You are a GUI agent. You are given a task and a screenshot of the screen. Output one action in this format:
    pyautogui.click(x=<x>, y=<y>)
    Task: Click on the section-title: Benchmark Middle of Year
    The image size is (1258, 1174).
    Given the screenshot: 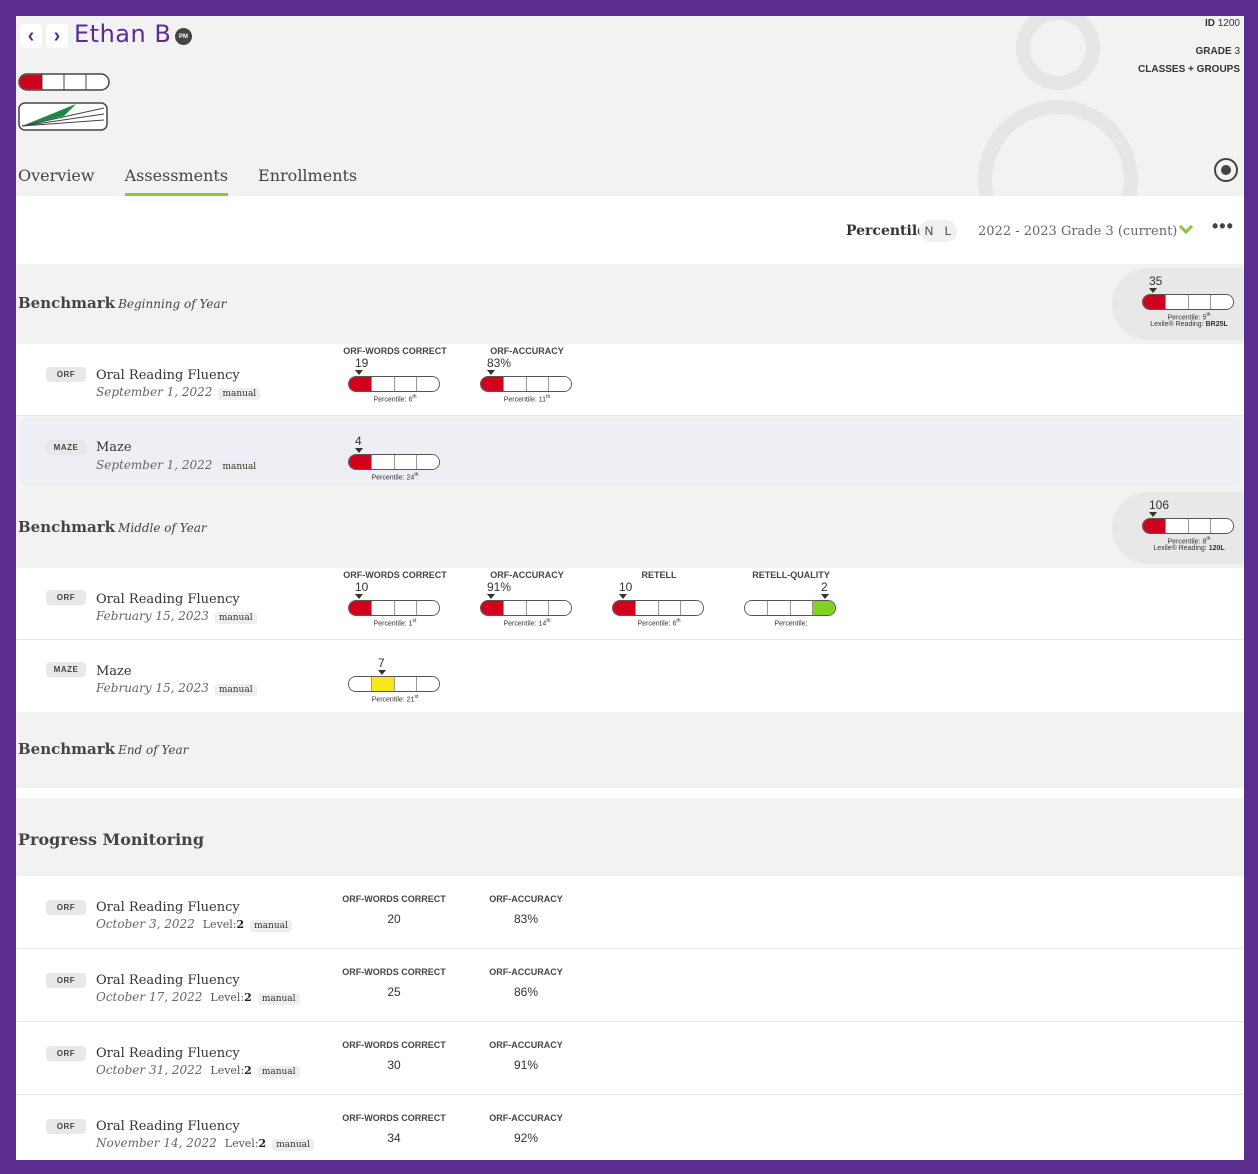 What is the action you would take?
    pyautogui.click(x=112, y=527)
    